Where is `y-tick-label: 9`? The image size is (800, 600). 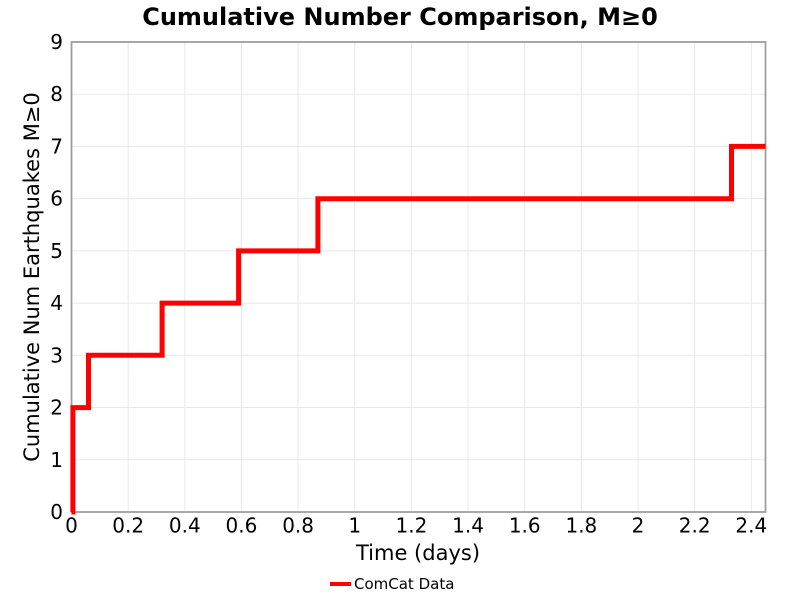 y-tick-label: 9 is located at coordinates (56, 42).